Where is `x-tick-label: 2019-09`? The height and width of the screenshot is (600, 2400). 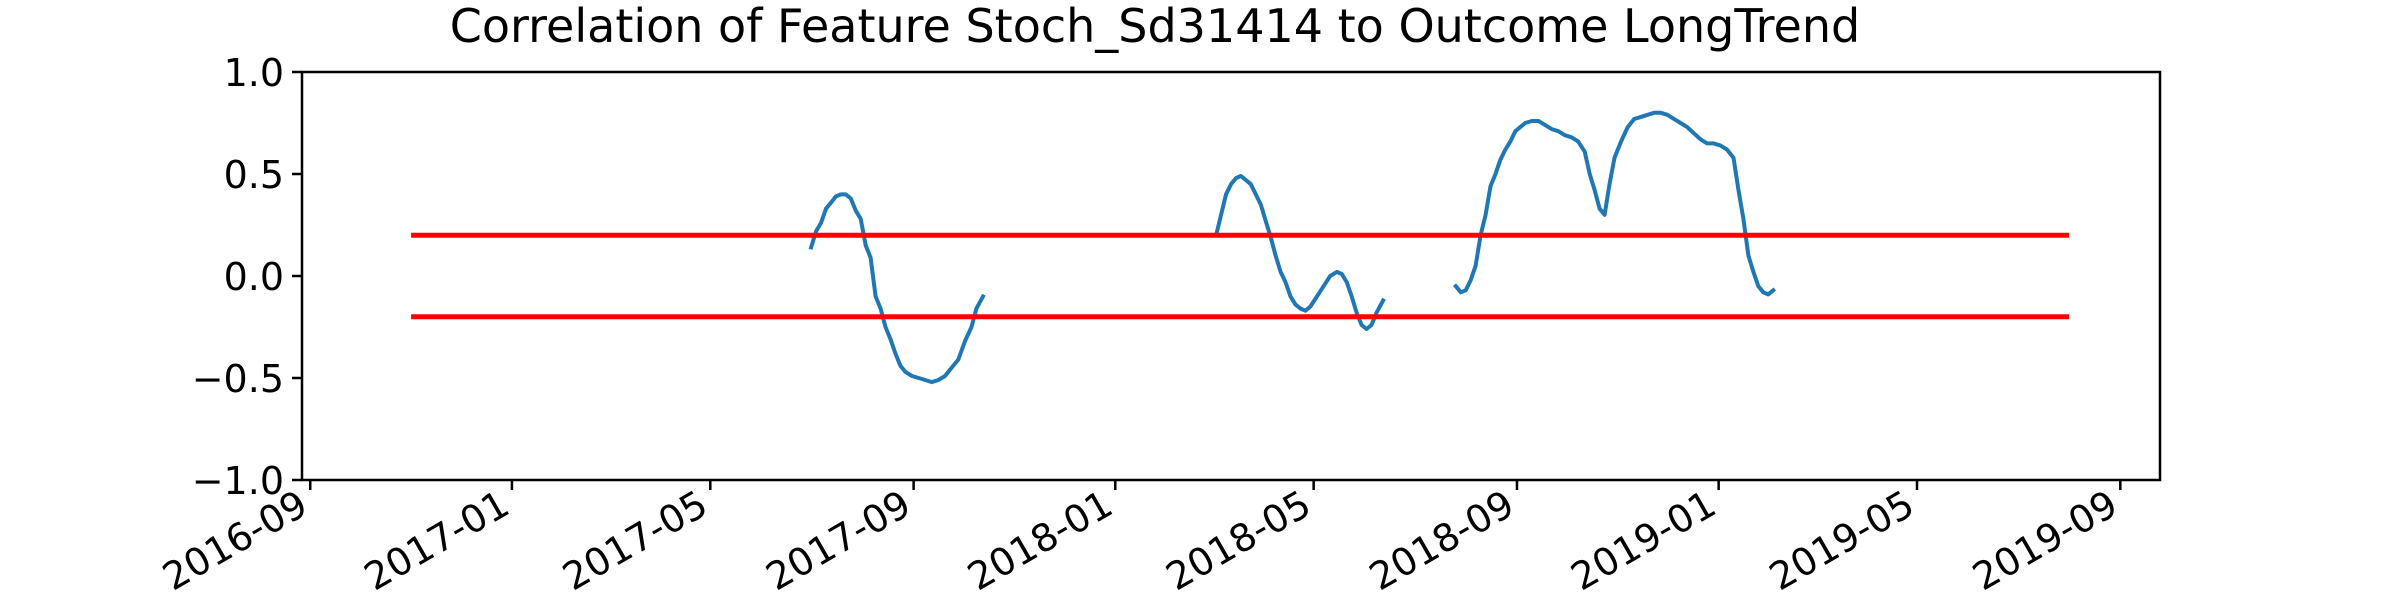 x-tick-label: 2019-09 is located at coordinates (2045, 540).